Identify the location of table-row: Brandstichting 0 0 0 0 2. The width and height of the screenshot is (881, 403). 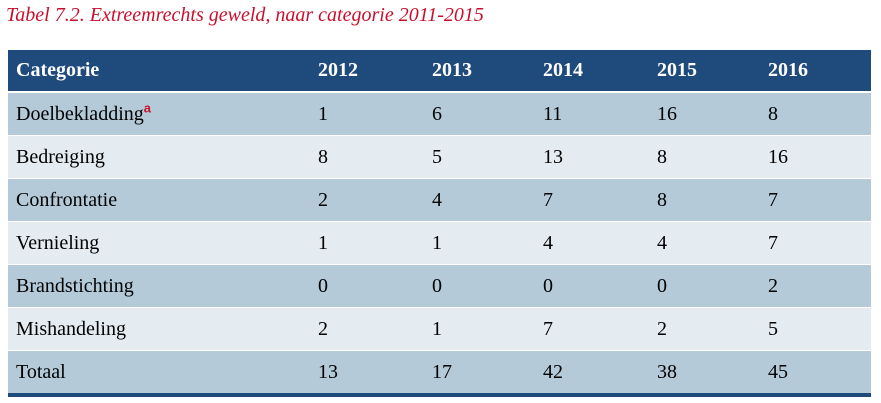
(439, 286).